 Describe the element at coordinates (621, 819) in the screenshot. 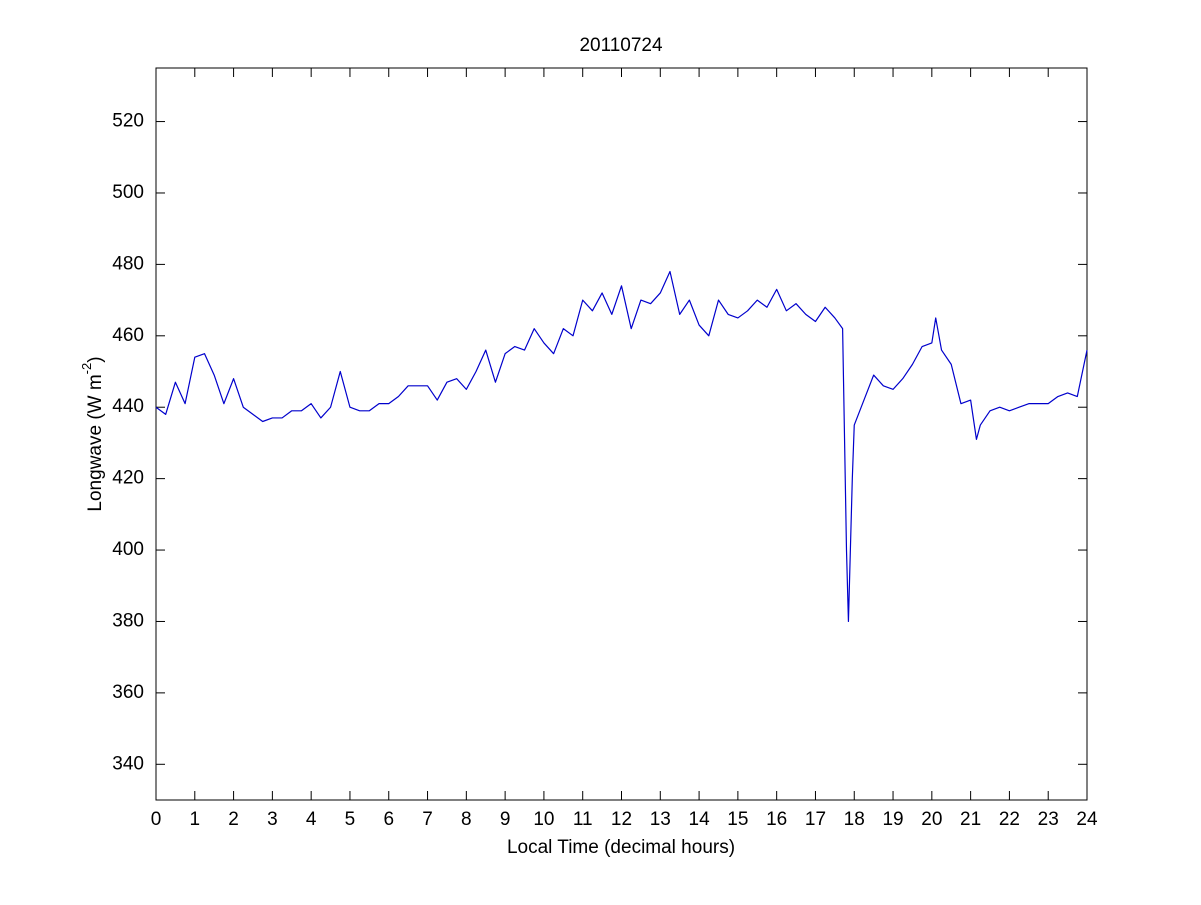

I see `x-tick-label: 12` at that location.